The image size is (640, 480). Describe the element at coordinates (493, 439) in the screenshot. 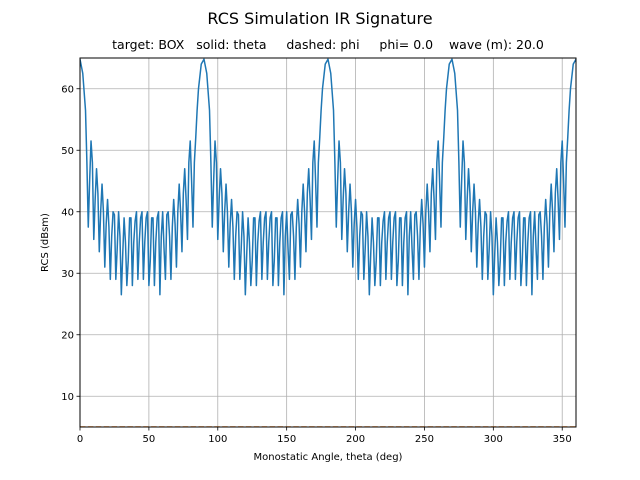

I see `x-tick-label: 300` at that location.